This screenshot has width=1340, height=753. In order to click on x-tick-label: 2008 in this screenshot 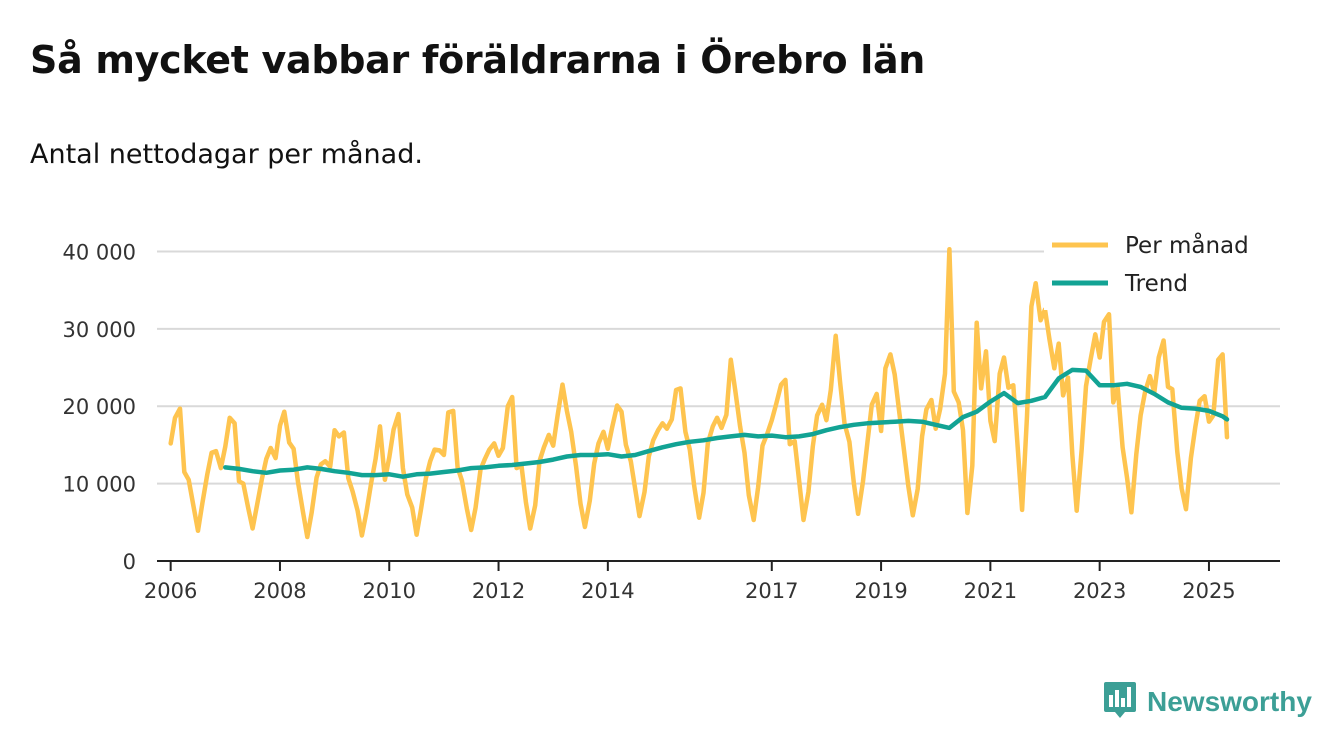, I will do `click(279, 591)`.